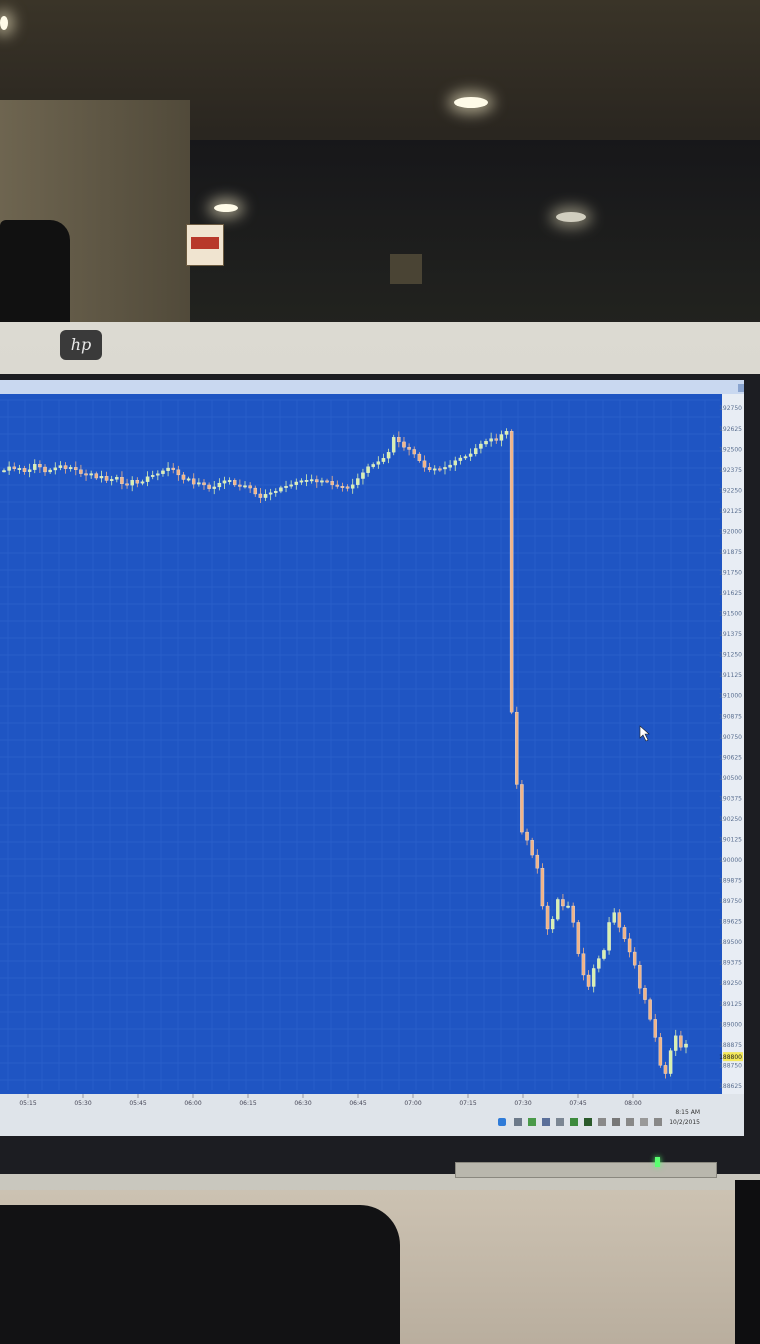  What do you see at coordinates (602, 1122) in the screenshot?
I see `network-icon` at bounding box center [602, 1122].